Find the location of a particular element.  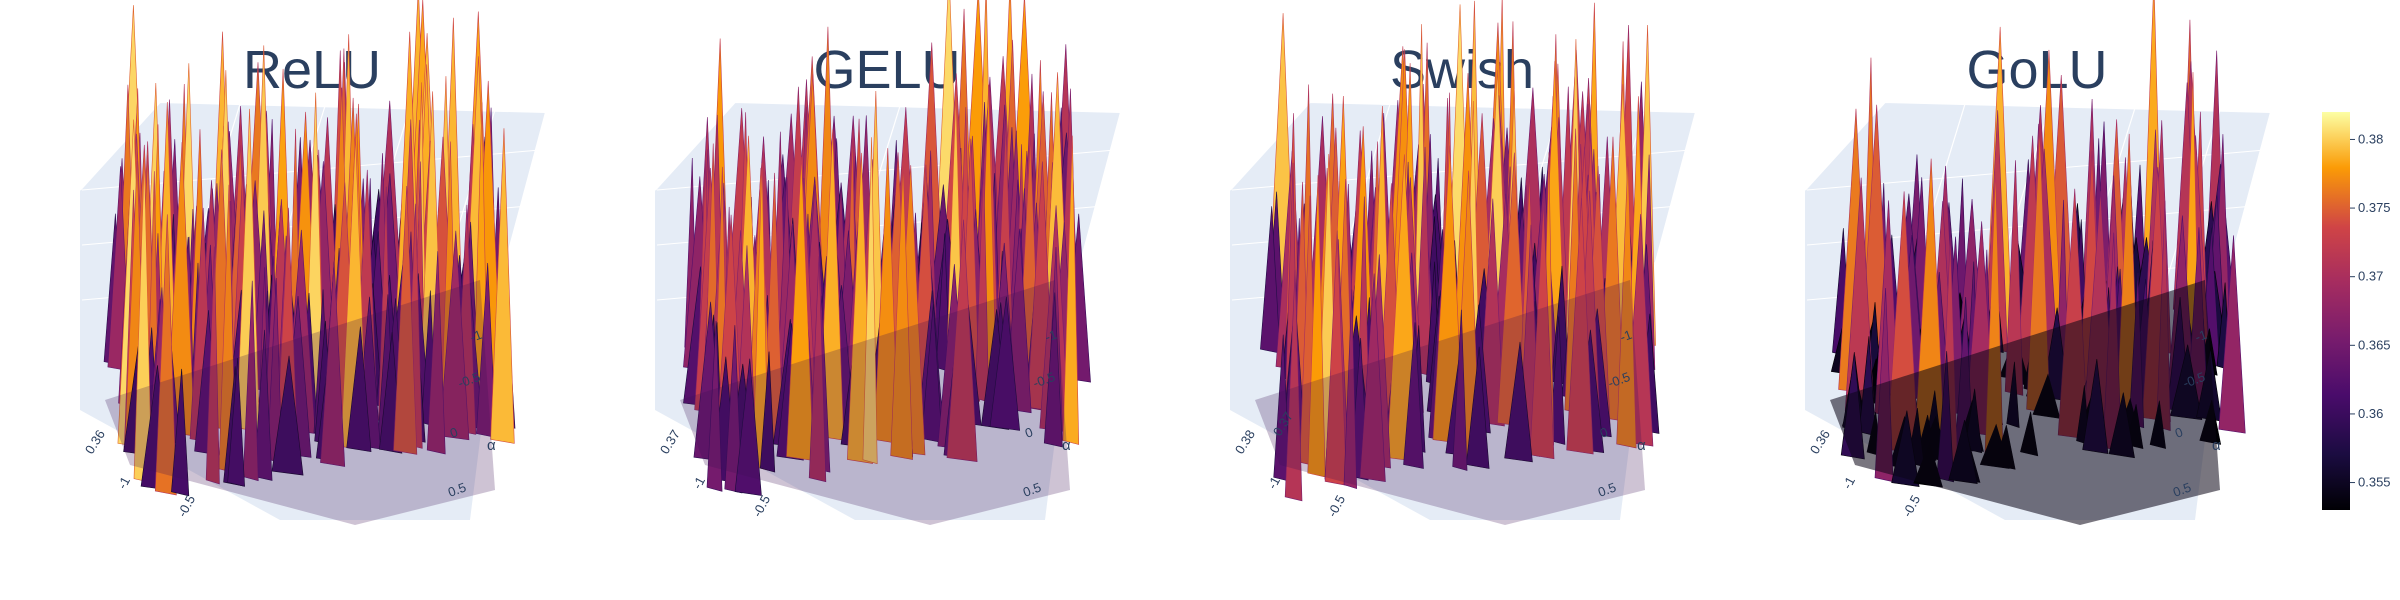

z-tick-label: 0.37 is located at coordinates (670, 441).